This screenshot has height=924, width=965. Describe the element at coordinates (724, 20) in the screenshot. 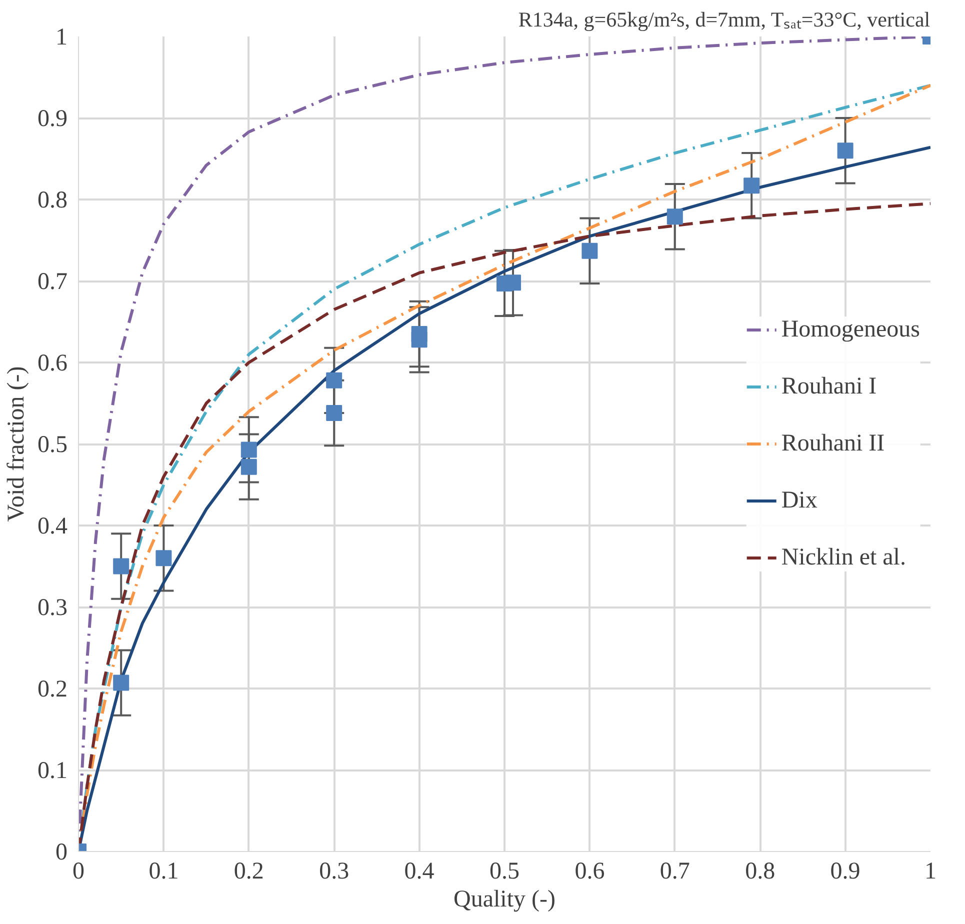

I see `chart-title: R134a, g=65kg/m²s, d=7mm, Tₛₐₜ=33°C, vertical` at that location.